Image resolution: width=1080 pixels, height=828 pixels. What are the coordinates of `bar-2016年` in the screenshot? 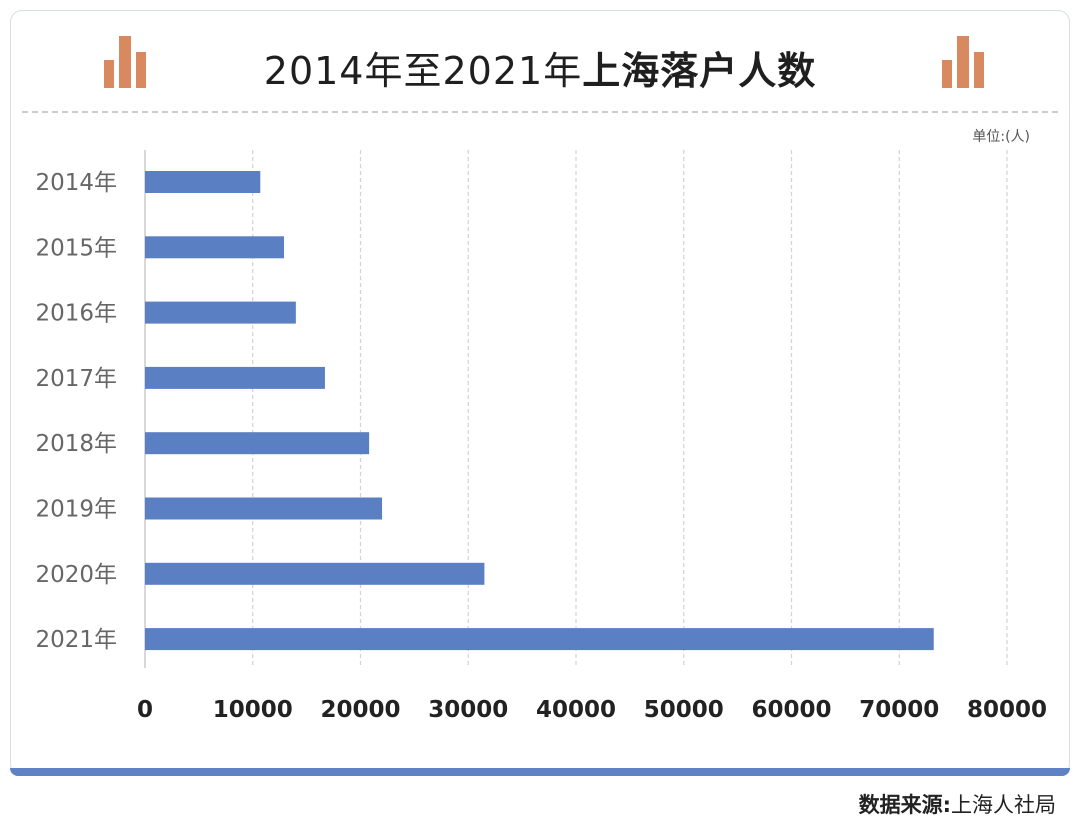 It's located at (220, 312).